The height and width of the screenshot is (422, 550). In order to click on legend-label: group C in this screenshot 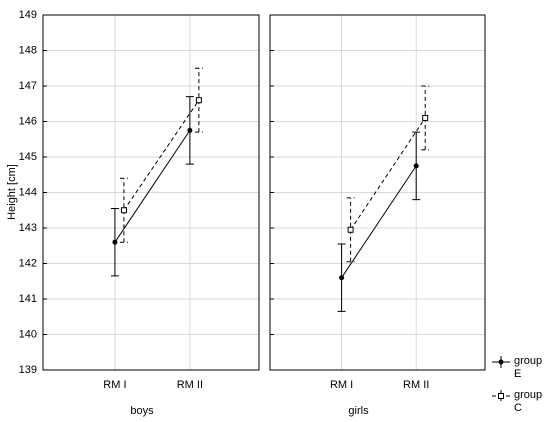, I will do `click(528, 401)`.